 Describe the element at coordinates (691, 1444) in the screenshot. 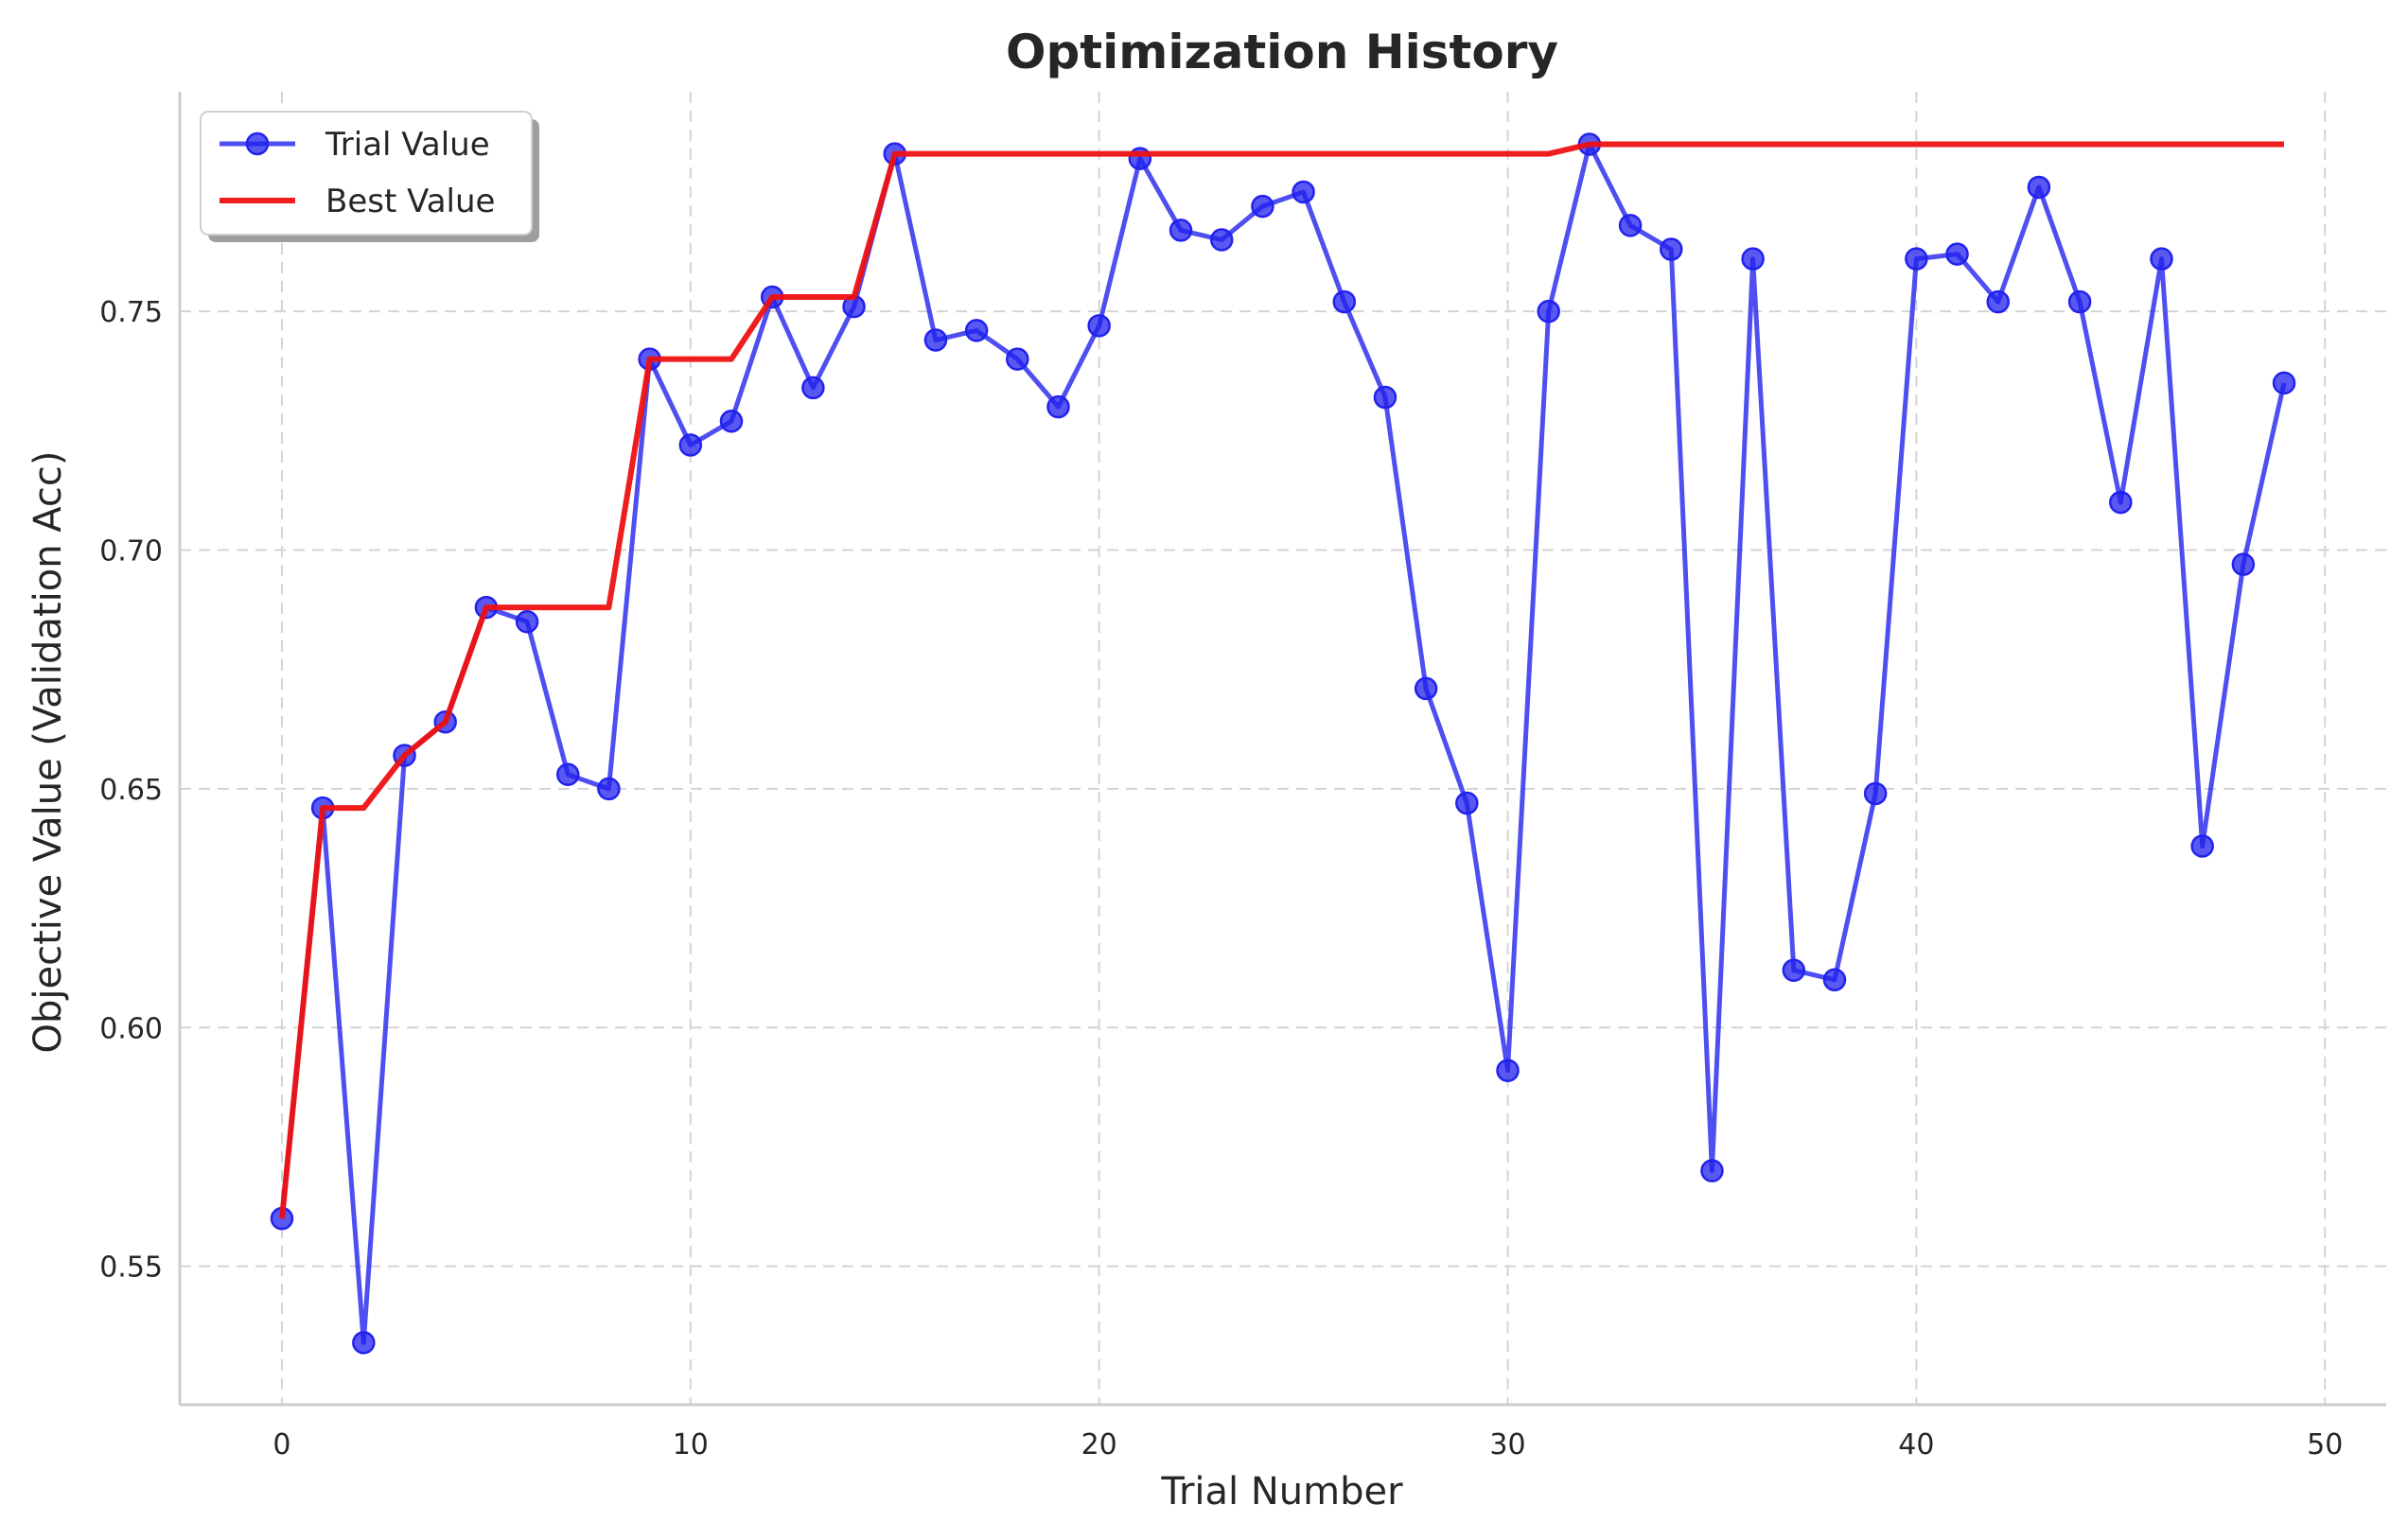

I see `x-tick-label: 10` at that location.